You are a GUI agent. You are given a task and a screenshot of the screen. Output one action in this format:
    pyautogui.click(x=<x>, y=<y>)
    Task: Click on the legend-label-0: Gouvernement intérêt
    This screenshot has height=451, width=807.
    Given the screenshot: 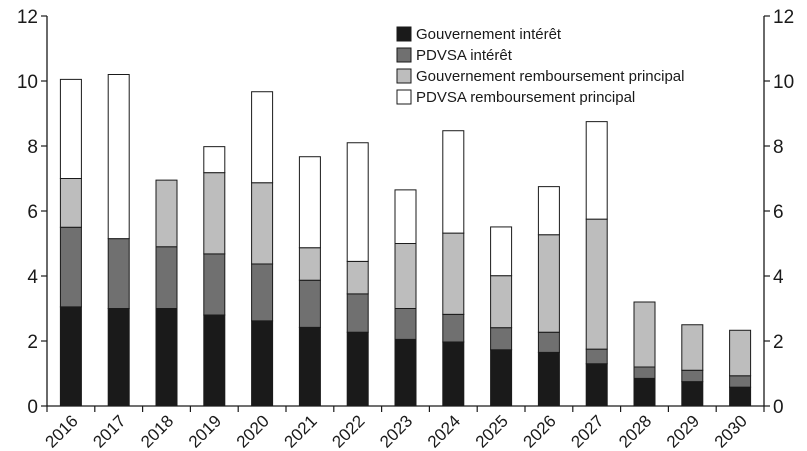 What is the action you would take?
    pyautogui.click(x=489, y=34)
    